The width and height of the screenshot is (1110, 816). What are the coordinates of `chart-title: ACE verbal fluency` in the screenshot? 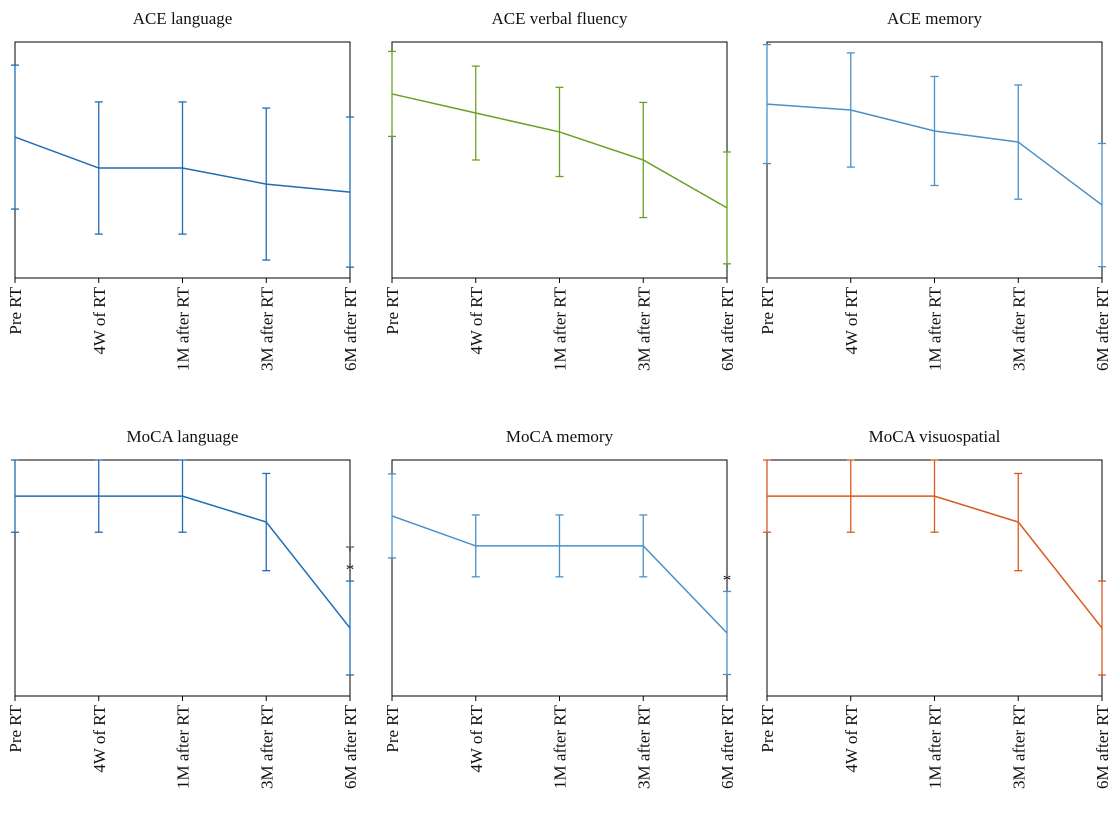 It's located at (560, 18).